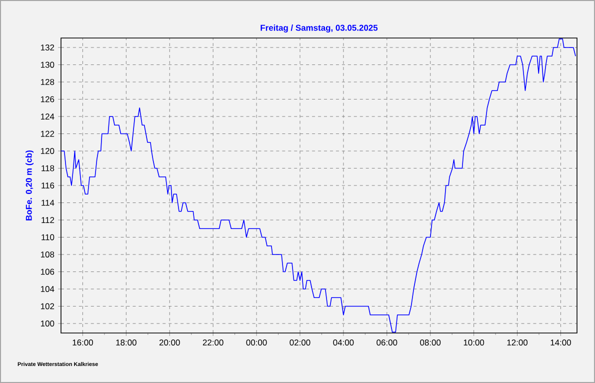 The height and width of the screenshot is (383, 595). I want to click on y-axis-title: BoFe. 0,20 m (cb), so click(30, 185).